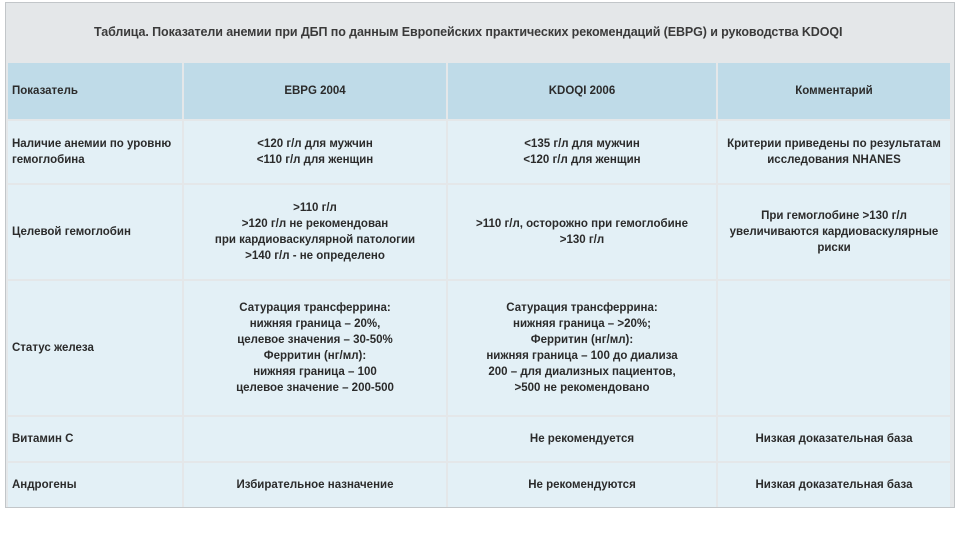  I want to click on cell-line: Статус железа, so click(53, 348).